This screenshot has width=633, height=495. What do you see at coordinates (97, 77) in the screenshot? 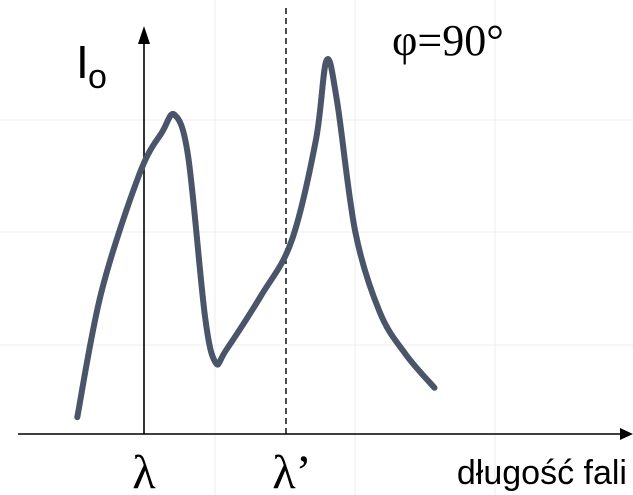
I see `y-axis-label-subscript: o` at bounding box center [97, 77].